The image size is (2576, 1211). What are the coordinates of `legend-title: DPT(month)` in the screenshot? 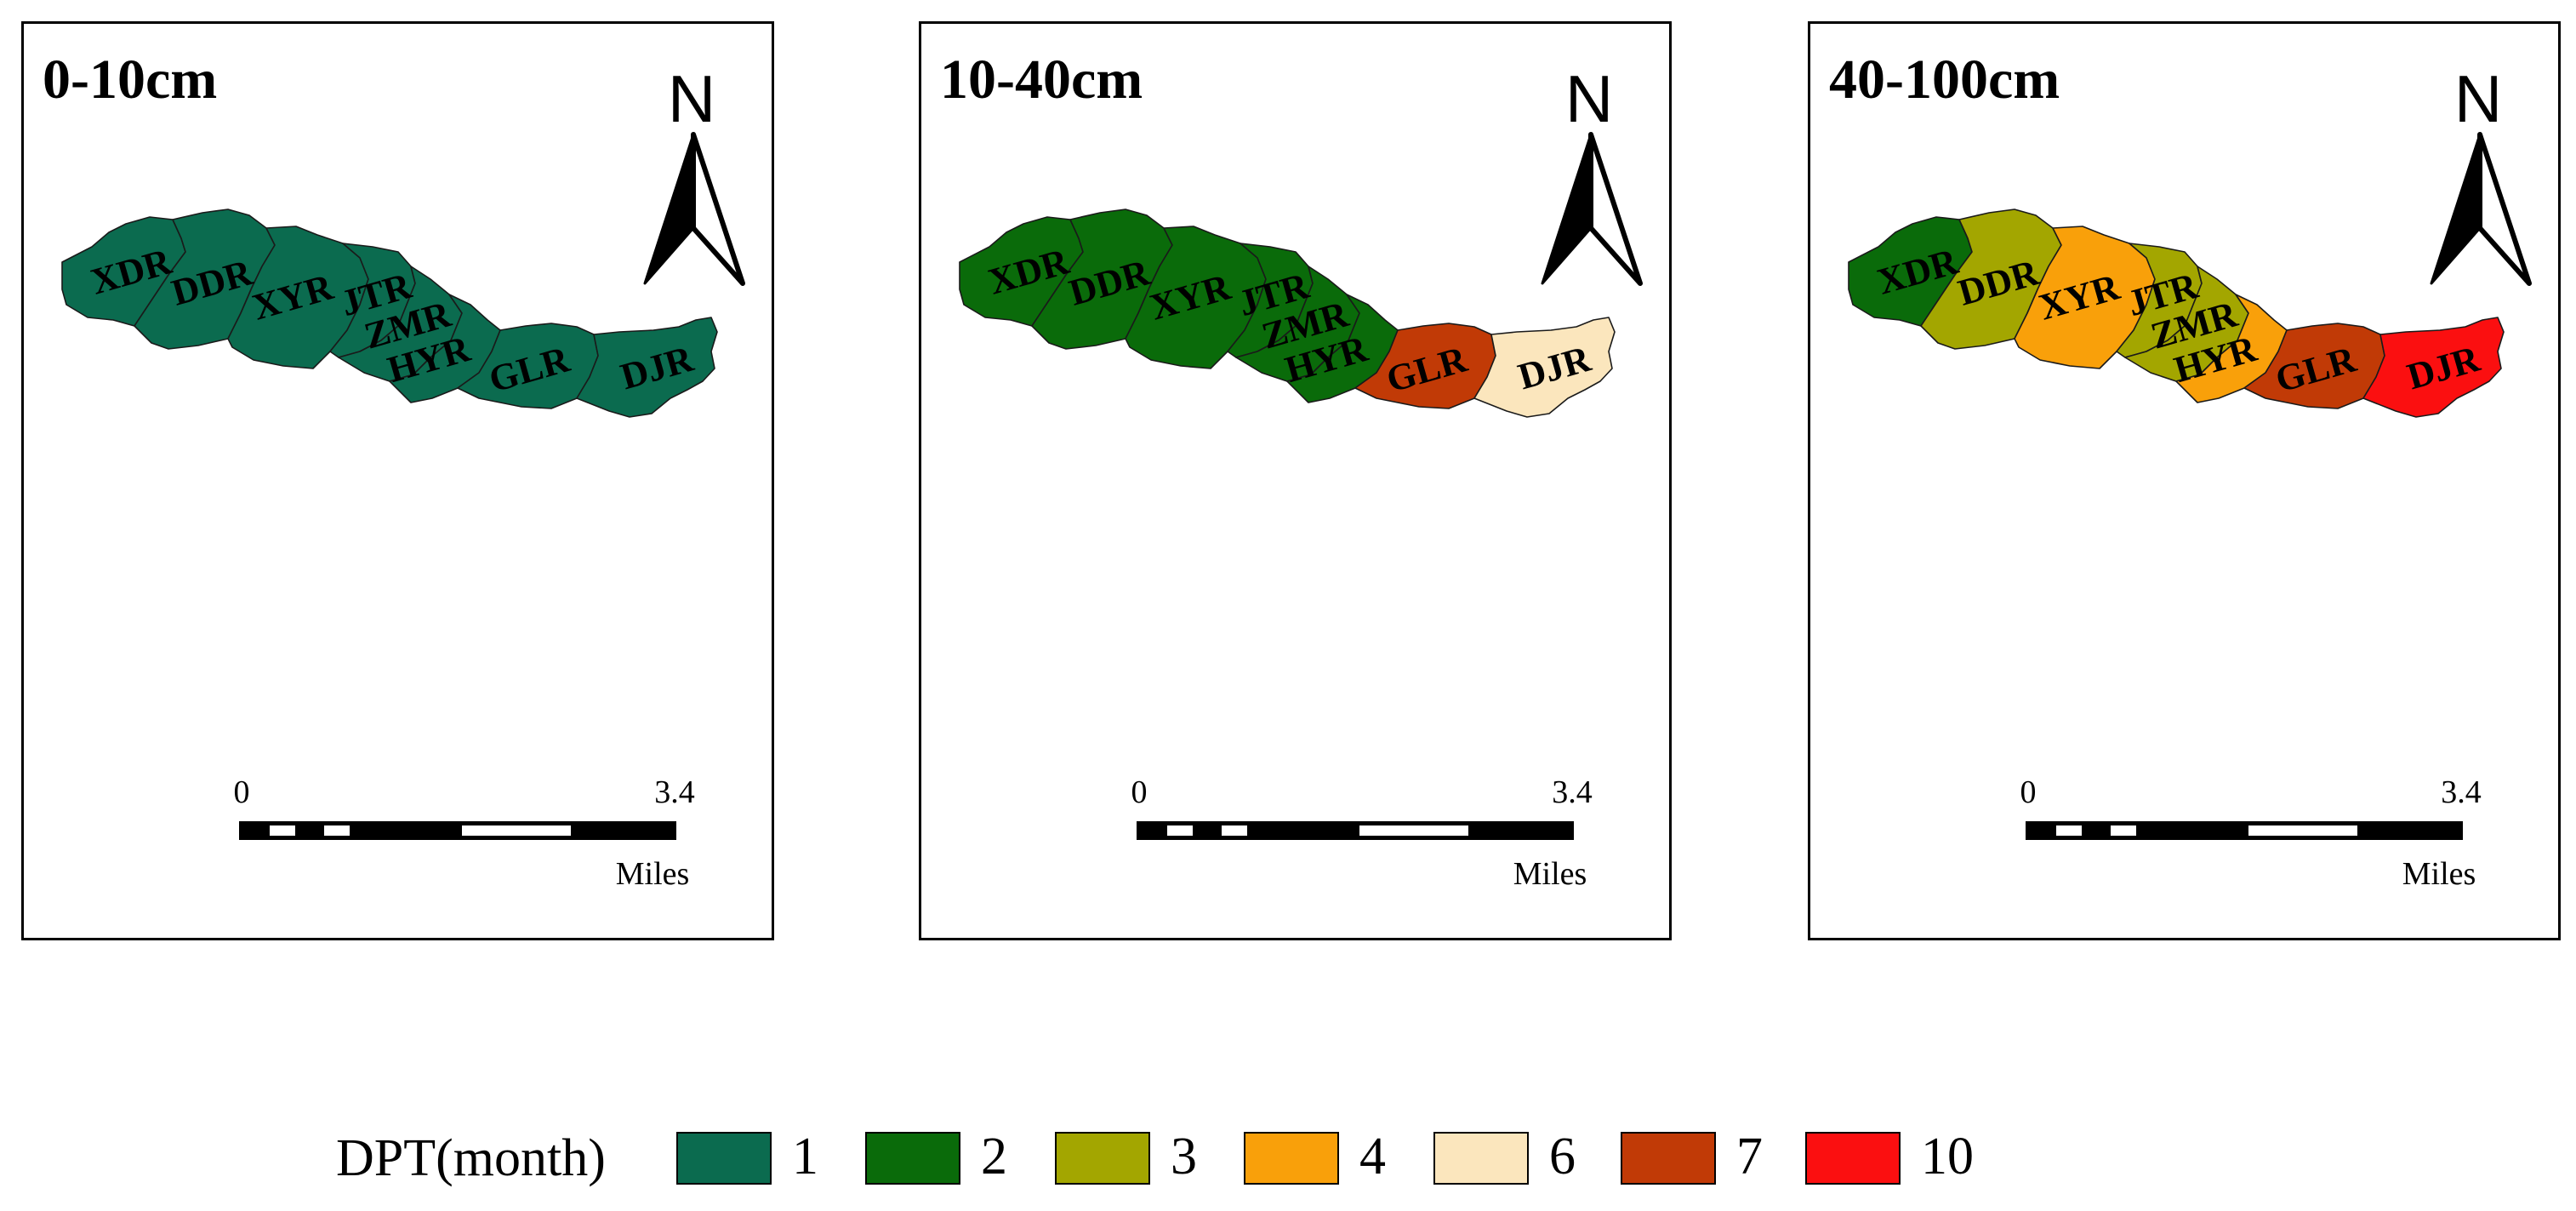 It's located at (471, 1158).